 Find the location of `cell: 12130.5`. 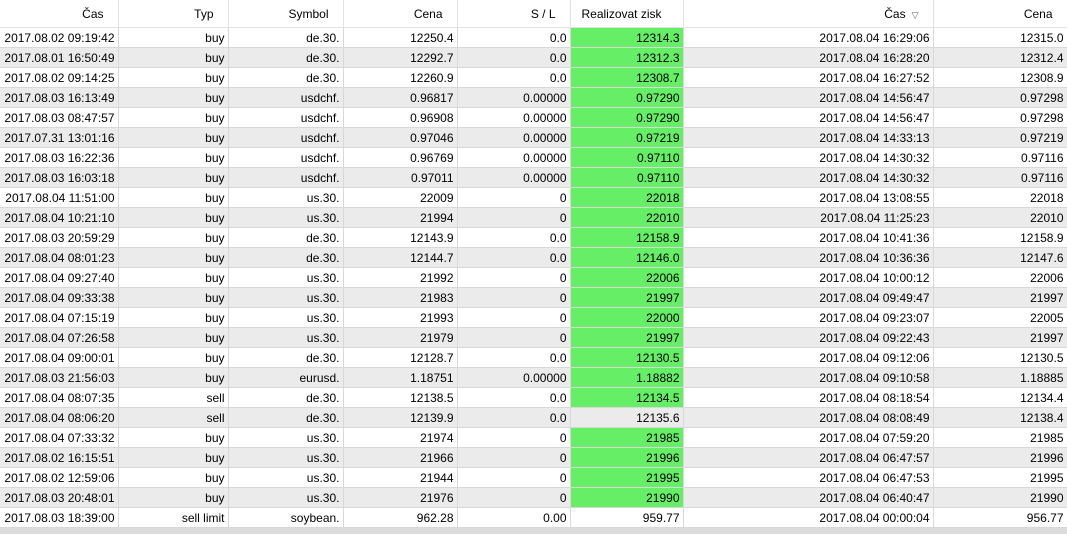

cell: 12130.5 is located at coordinates (627, 357).